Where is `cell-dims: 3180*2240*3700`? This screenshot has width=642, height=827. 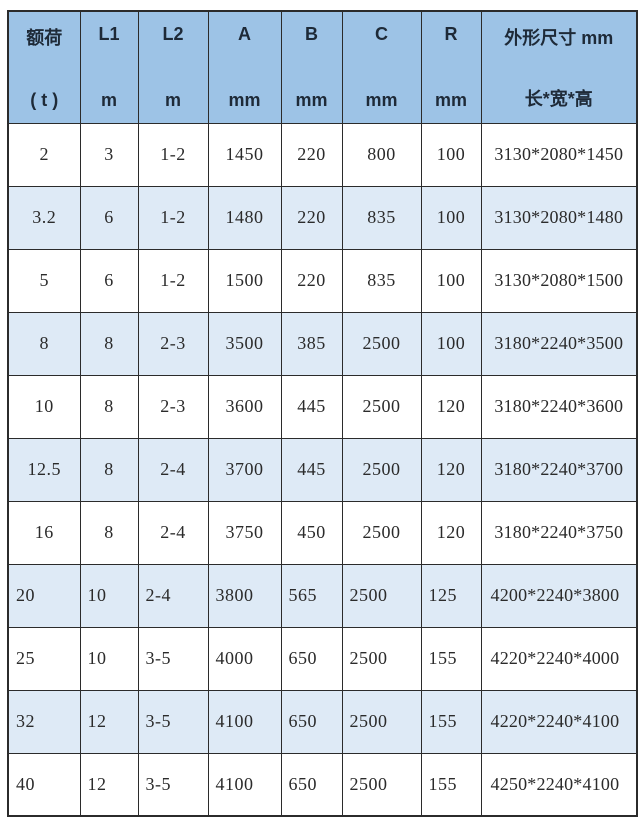
cell-dims: 3180*2240*3700 is located at coordinates (559, 469).